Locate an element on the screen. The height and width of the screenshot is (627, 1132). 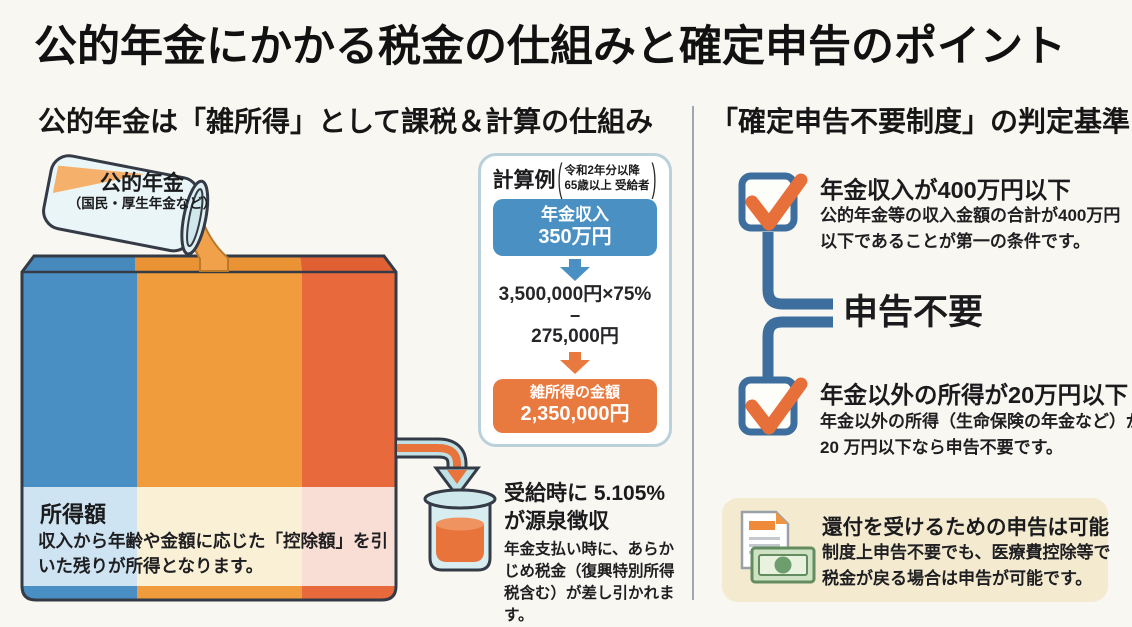
down-arrow-blue-icon is located at coordinates (575, 270).